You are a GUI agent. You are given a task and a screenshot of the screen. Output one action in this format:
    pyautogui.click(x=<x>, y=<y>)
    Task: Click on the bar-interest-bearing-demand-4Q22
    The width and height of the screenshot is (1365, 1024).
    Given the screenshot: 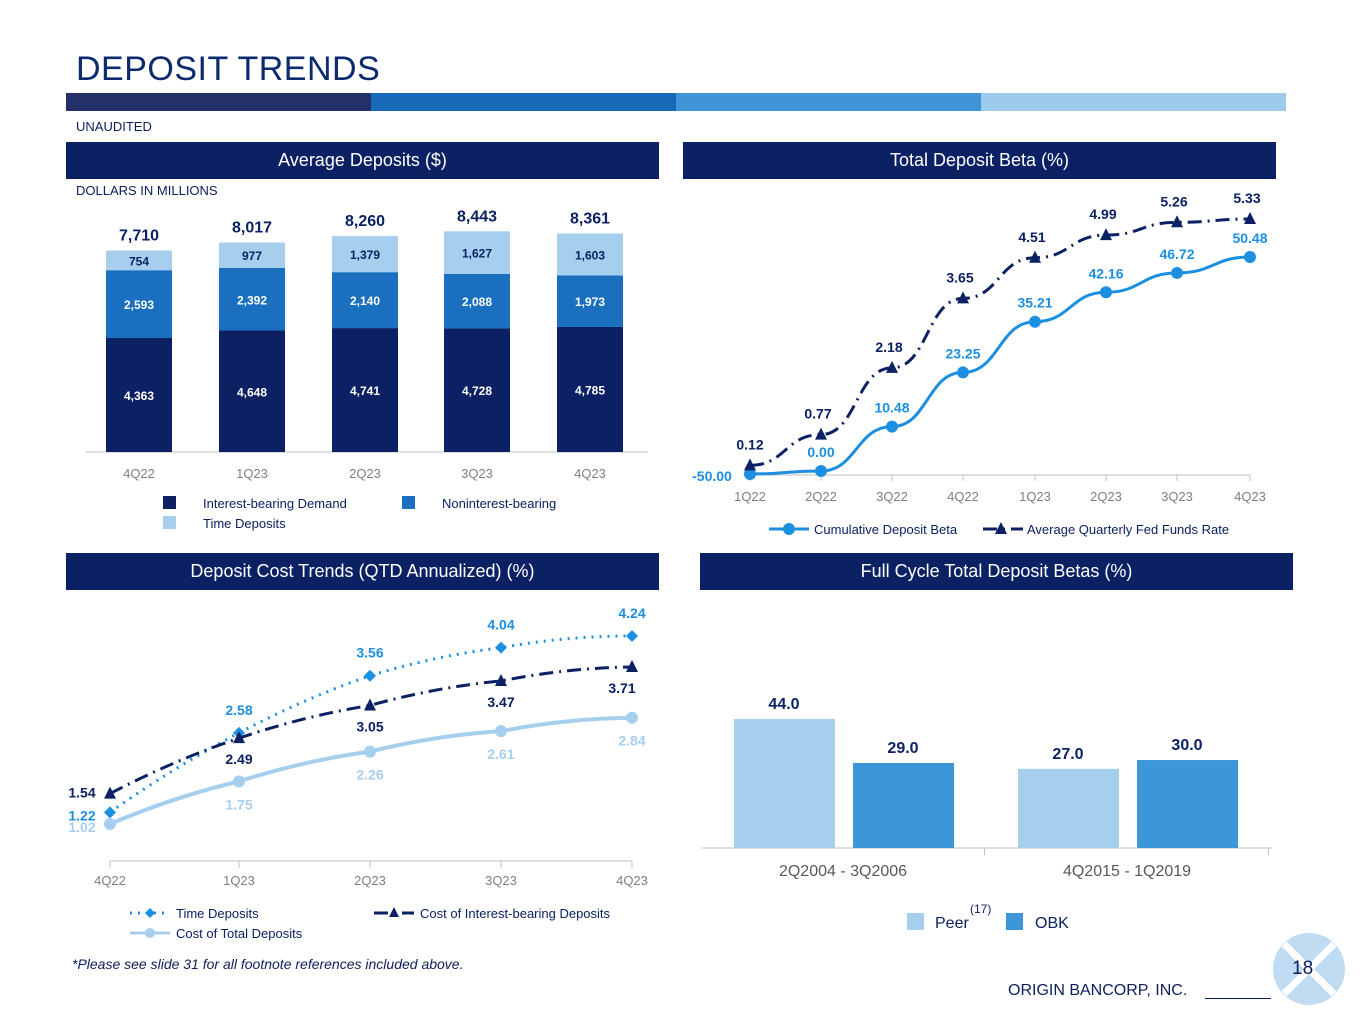 What is the action you would take?
    pyautogui.click(x=139, y=394)
    